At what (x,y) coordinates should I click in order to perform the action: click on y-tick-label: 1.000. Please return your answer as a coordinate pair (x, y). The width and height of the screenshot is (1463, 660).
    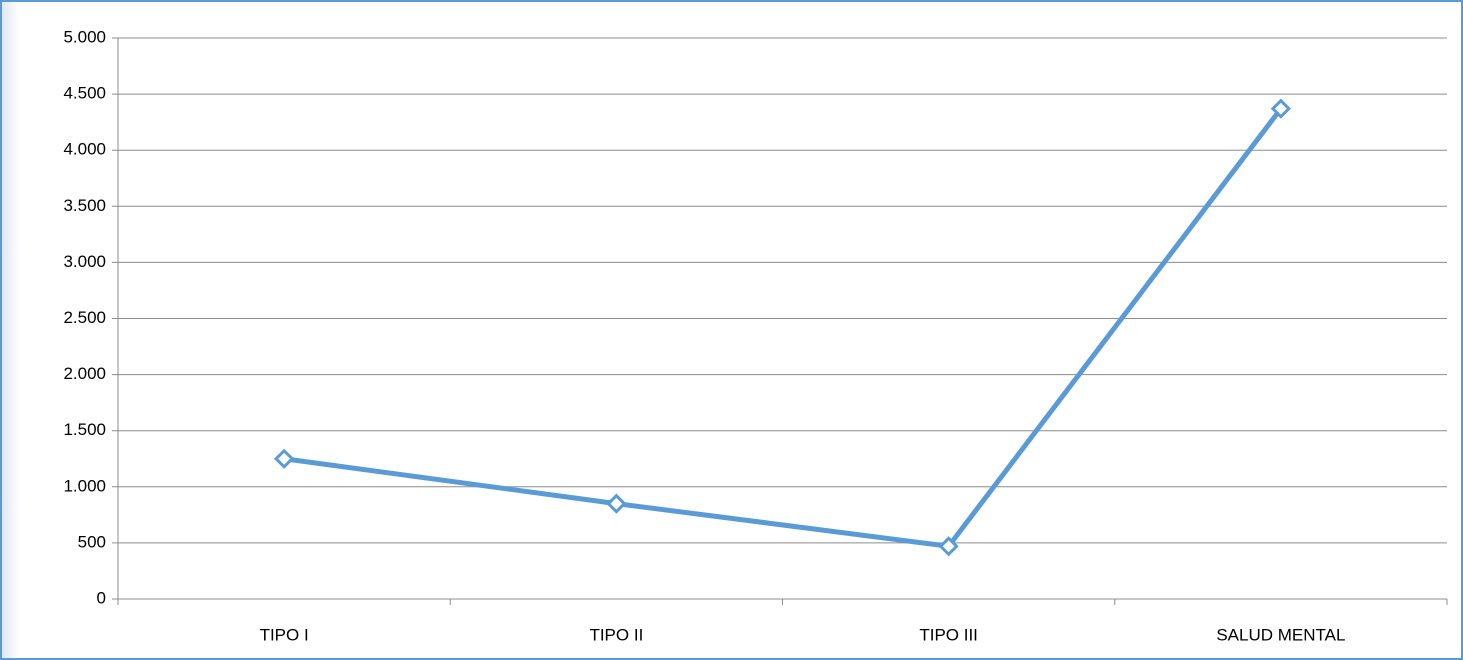
    Looking at the image, I should click on (84, 485).